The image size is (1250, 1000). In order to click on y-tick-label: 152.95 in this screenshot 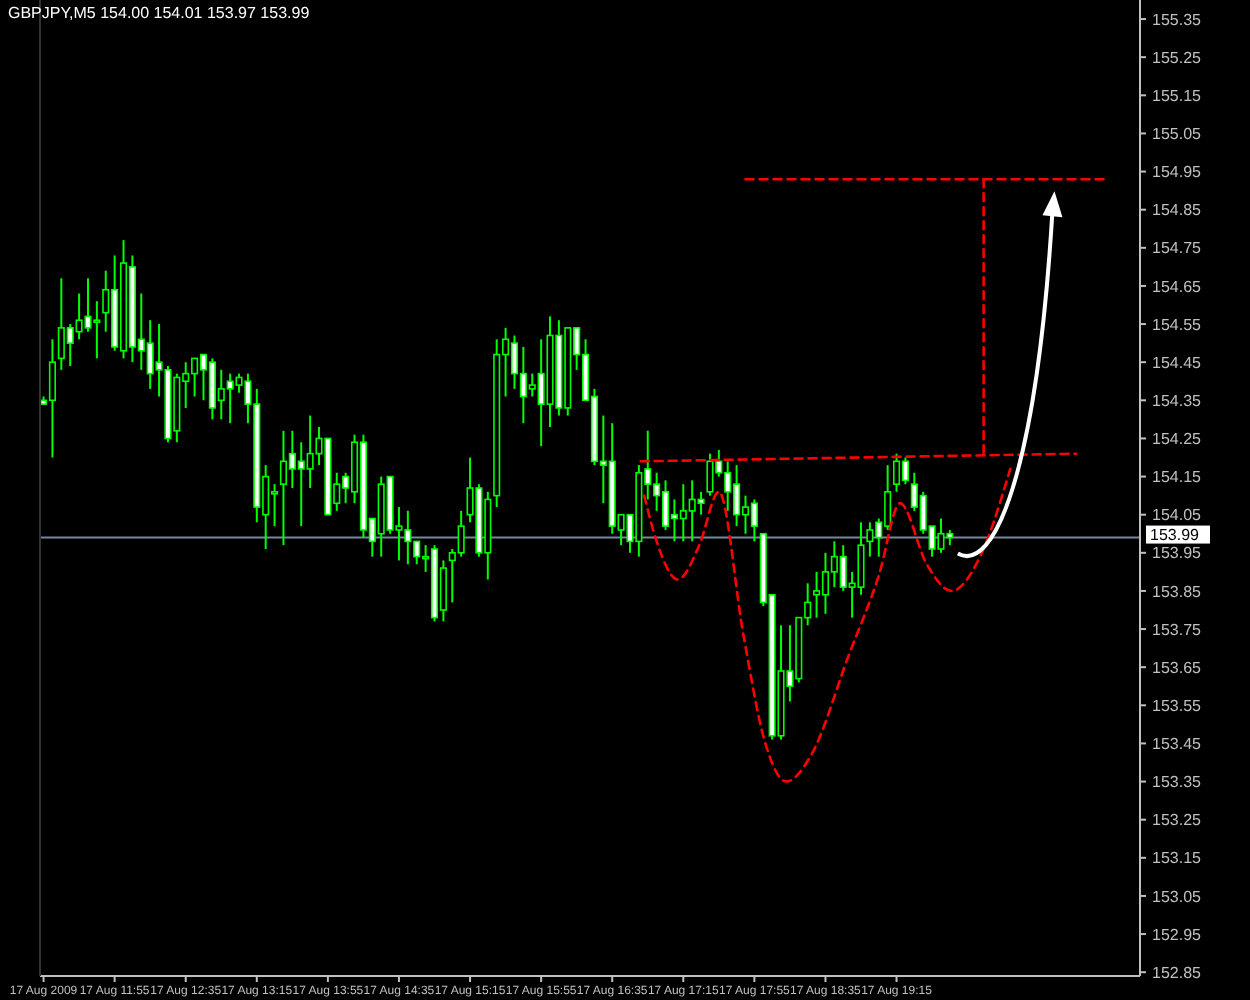, I will do `click(1177, 934)`.